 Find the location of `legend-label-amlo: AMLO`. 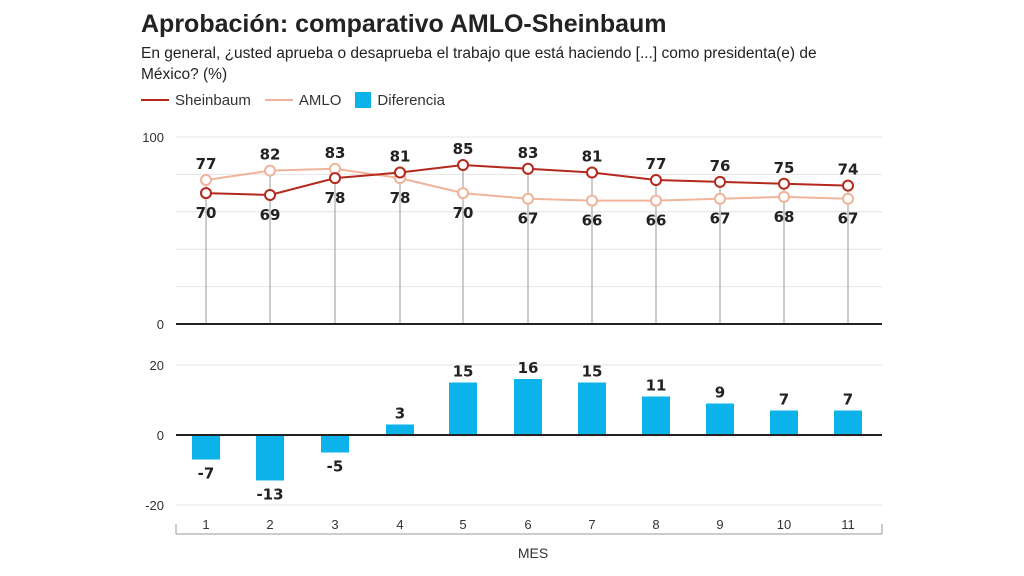

legend-label-amlo: AMLO is located at coordinates (320, 100).